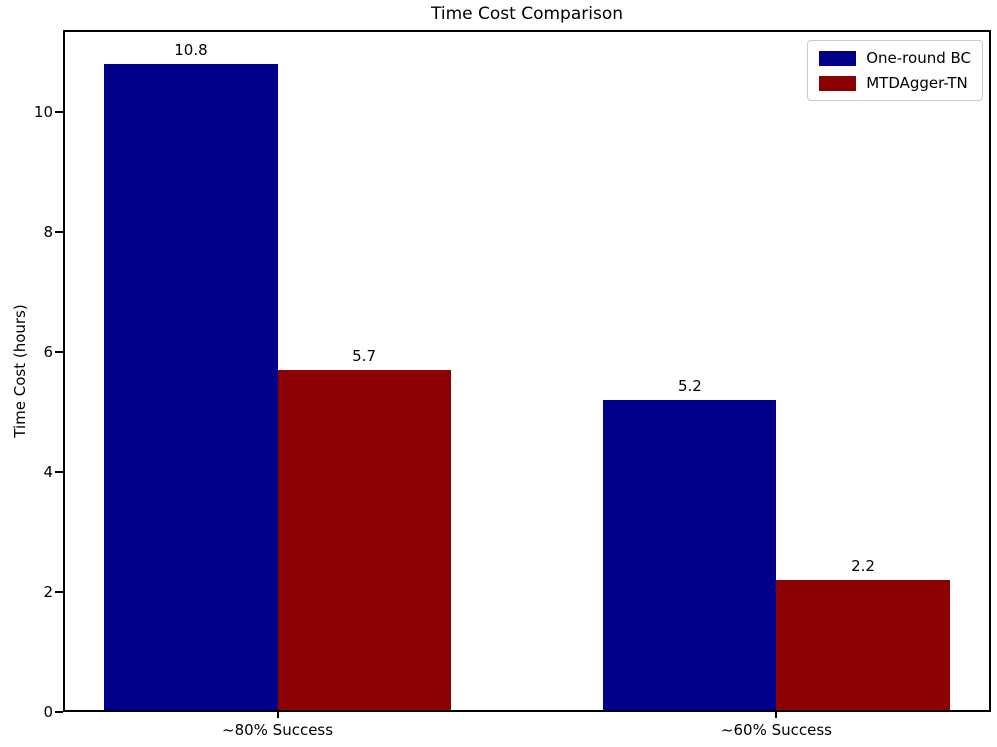  What do you see at coordinates (690, 556) in the screenshot?
I see `bar-one-round-bc` at bounding box center [690, 556].